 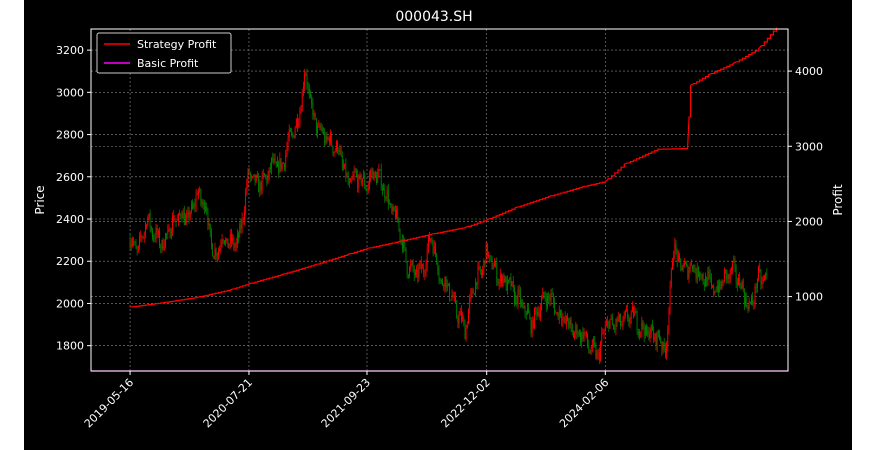 What do you see at coordinates (70, 219) in the screenshot?
I see `y-tick-label: 2400` at bounding box center [70, 219].